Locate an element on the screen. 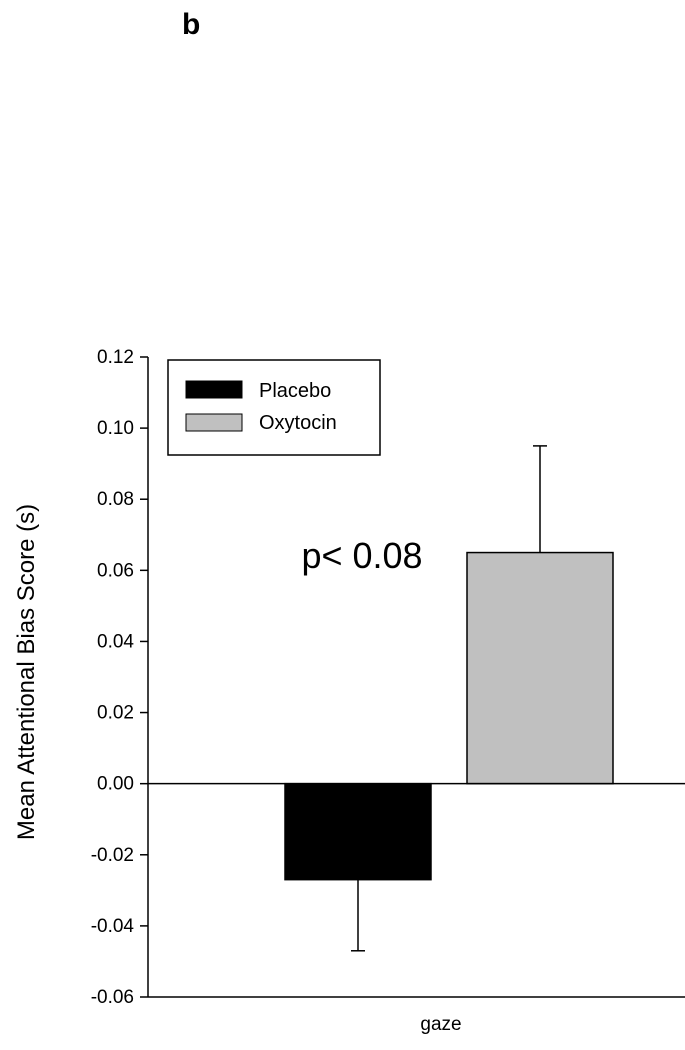  legend-label-placebo: Placebo is located at coordinates (295, 391).